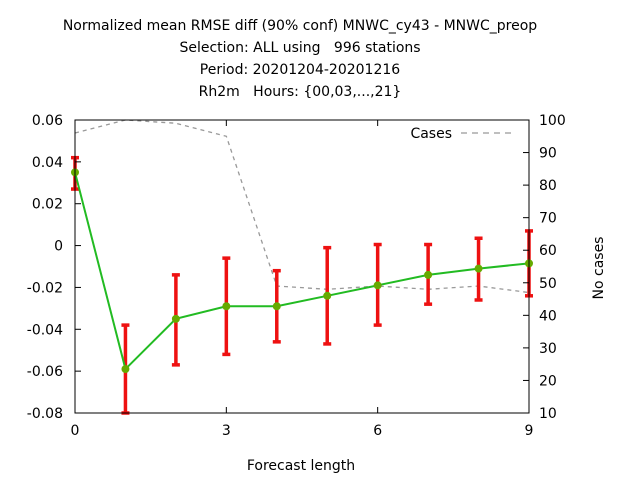 This screenshot has height=480, width=640. I want to click on chart-title-line-4: Rh2m Hours: {00,03,...,21}, so click(300, 92).